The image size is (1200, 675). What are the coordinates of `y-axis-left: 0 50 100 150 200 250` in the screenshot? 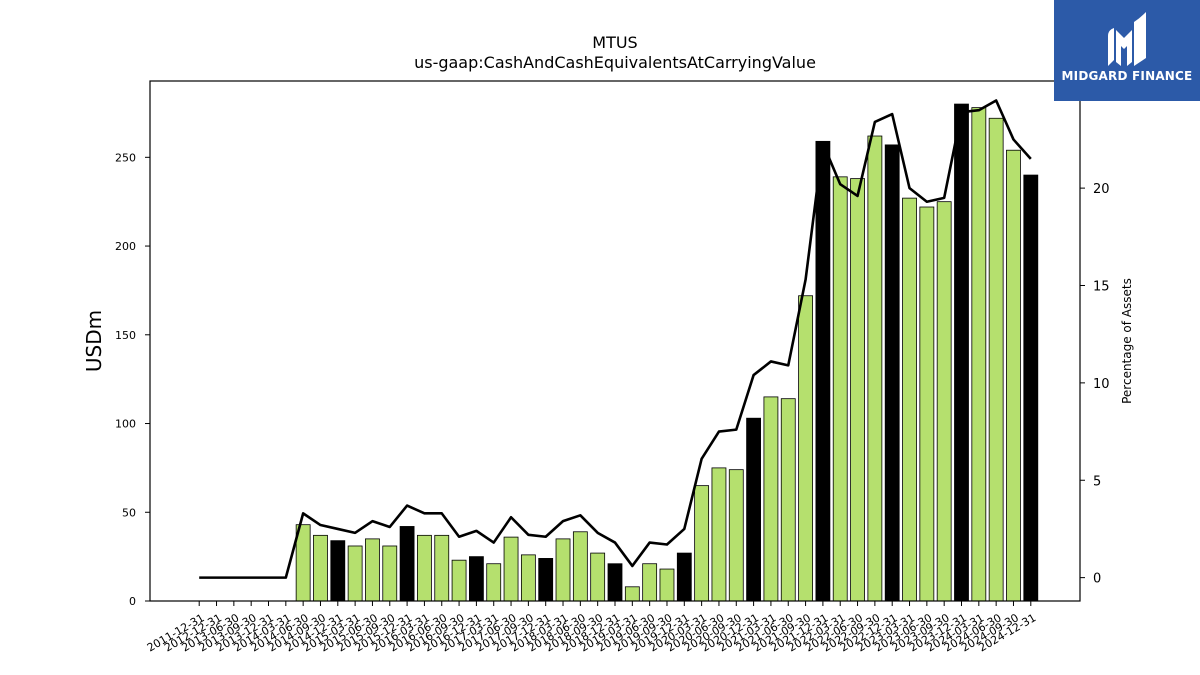 It's located at (132, 379).